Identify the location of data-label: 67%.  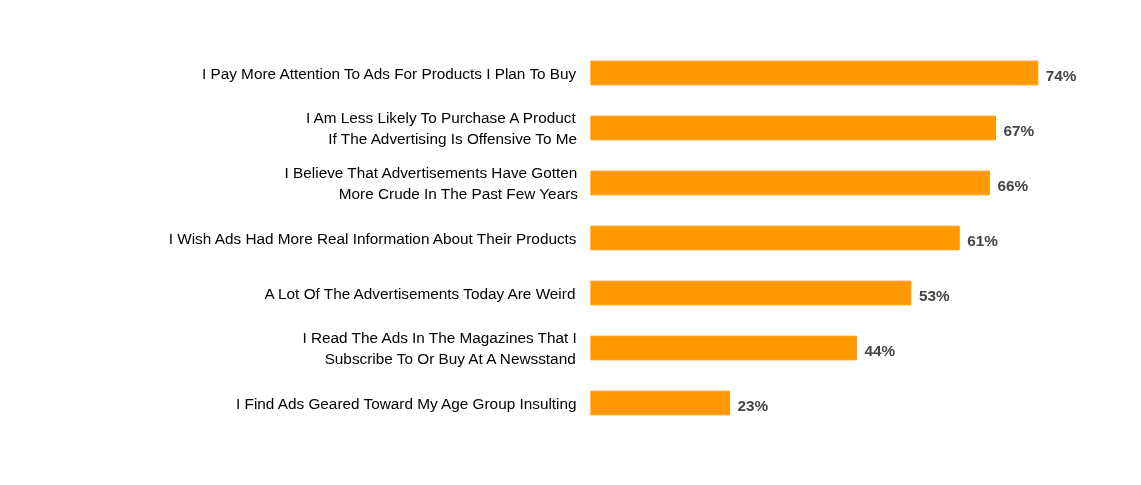
(1019, 130).